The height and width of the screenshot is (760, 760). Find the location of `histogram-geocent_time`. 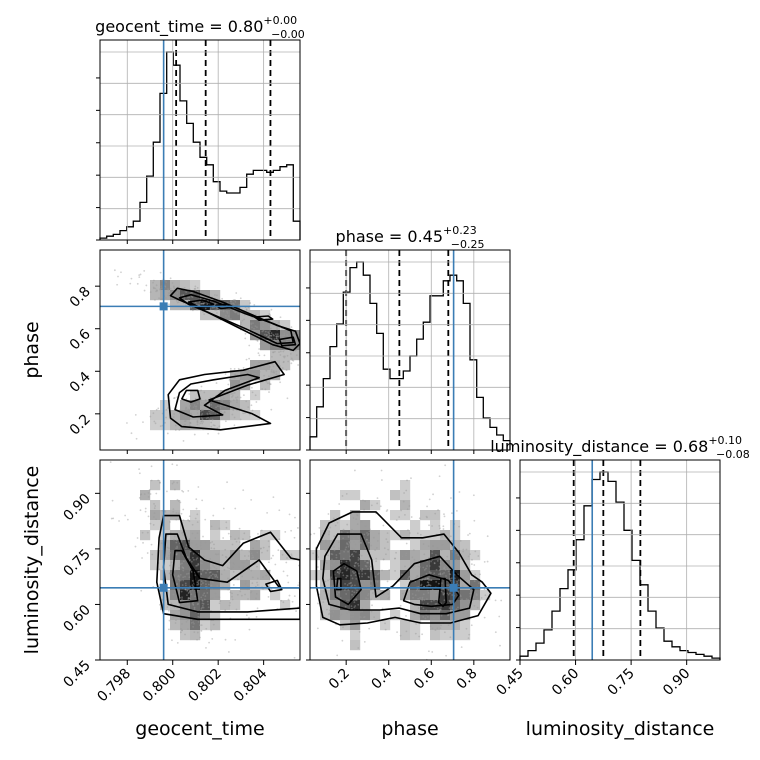

histogram-geocent_time is located at coordinates (200, 145).